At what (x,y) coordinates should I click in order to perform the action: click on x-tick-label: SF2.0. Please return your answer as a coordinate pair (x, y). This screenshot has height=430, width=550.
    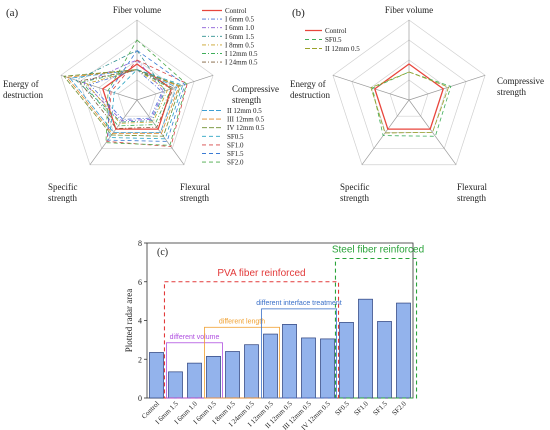
    Looking at the image, I should click on (400, 408).